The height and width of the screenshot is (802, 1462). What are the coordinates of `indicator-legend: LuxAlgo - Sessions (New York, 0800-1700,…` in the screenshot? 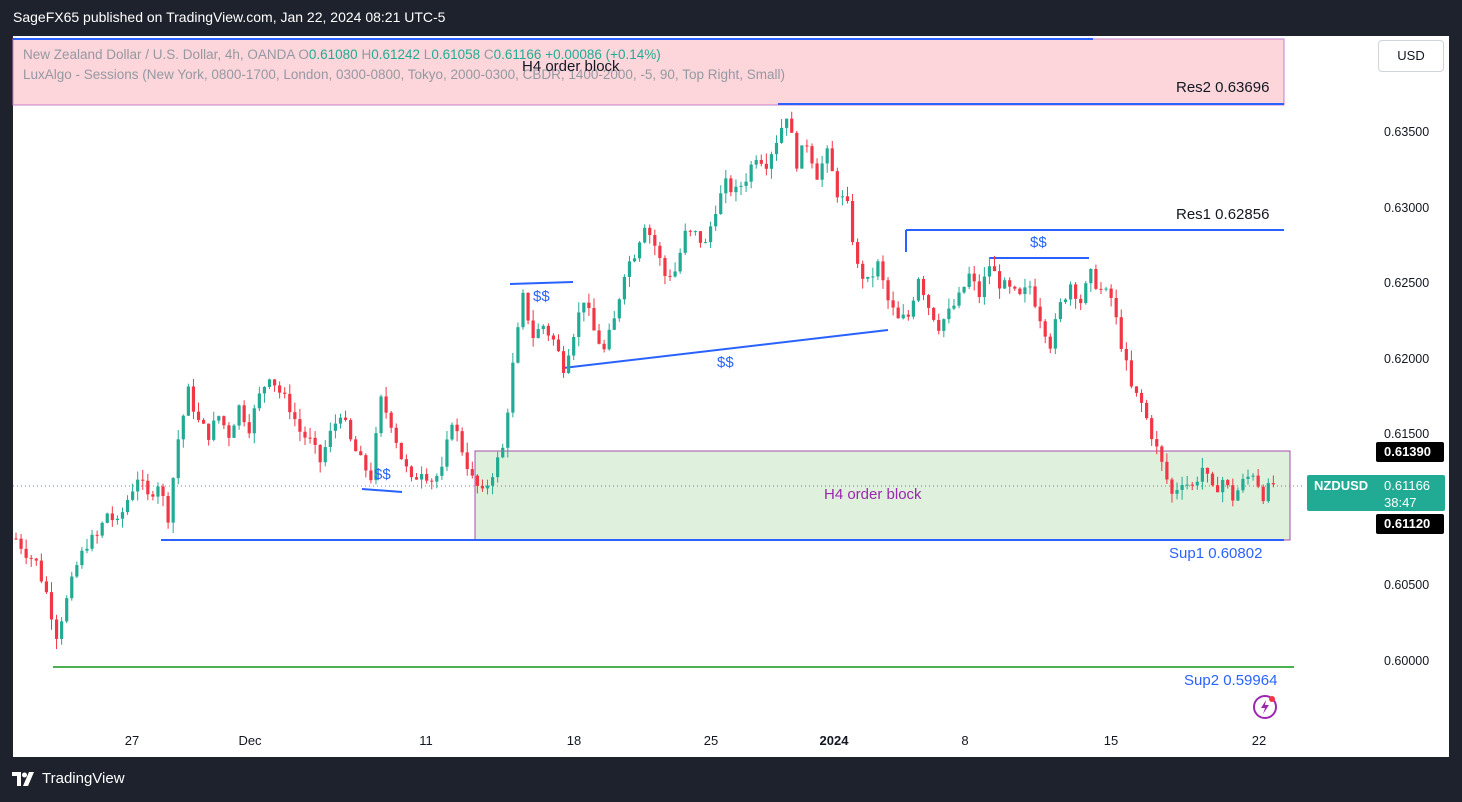 It's located at (404, 74).